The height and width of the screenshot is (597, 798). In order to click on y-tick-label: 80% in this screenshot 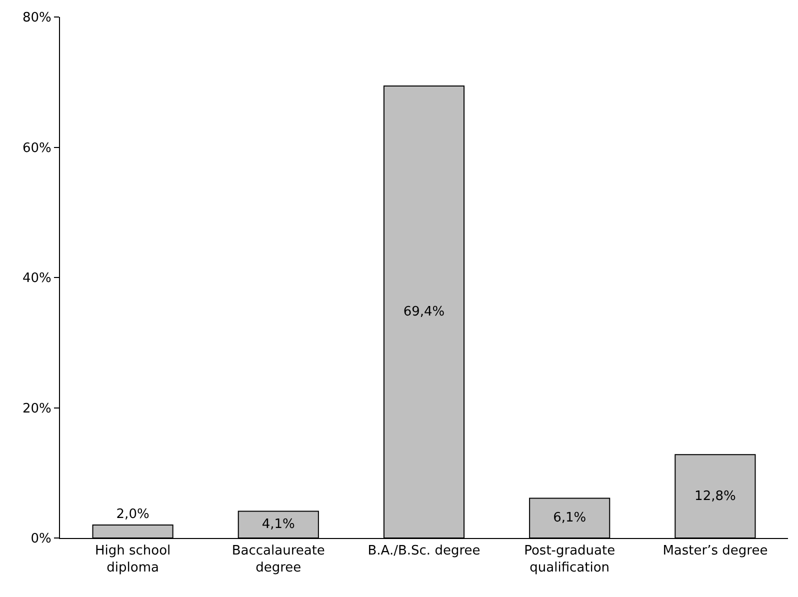, I will do `click(37, 18)`.